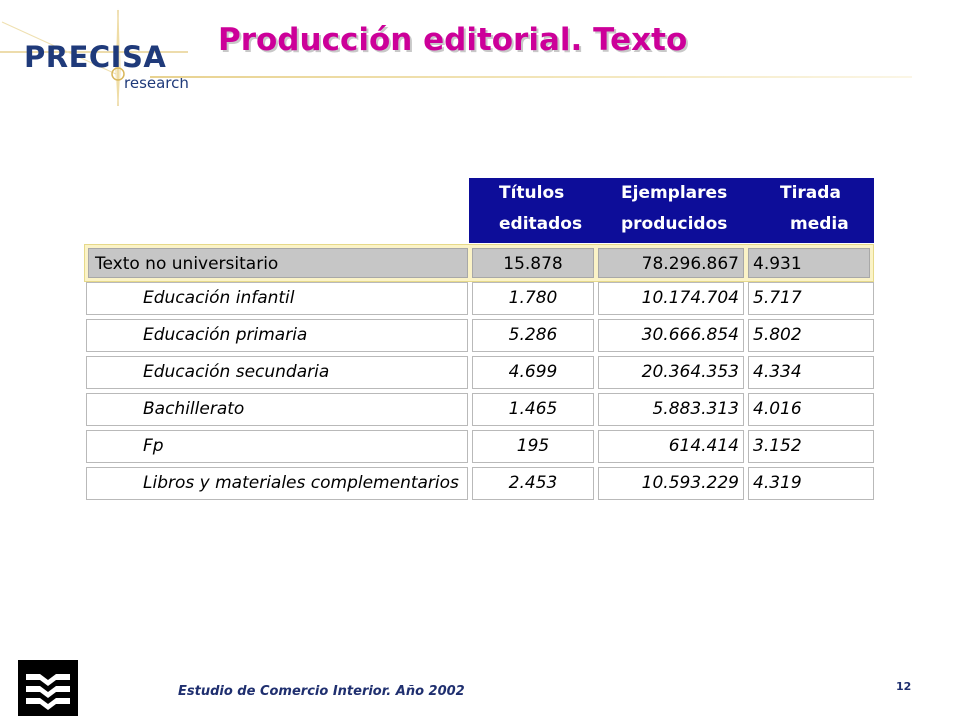  I want to click on row-titulos: 1.780, so click(533, 298).